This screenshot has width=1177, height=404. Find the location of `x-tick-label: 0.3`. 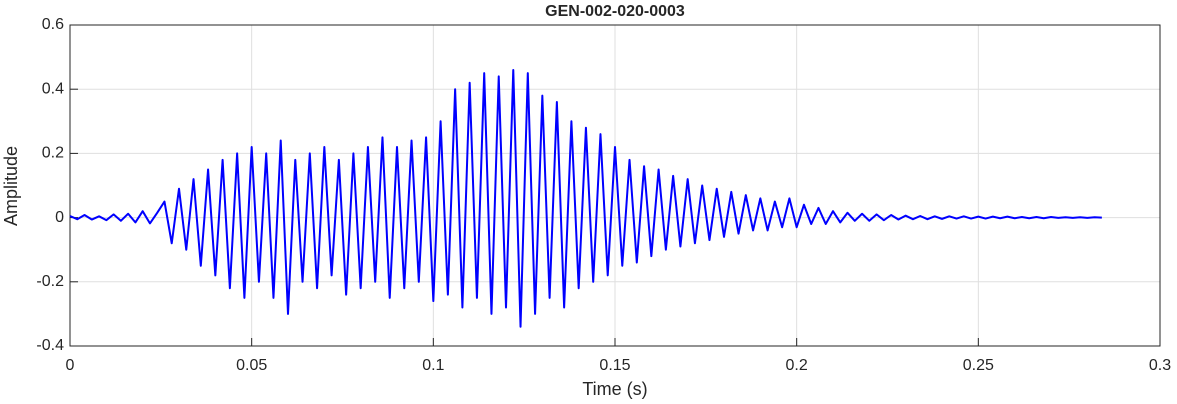

x-tick-label: 0.3 is located at coordinates (1160, 365).